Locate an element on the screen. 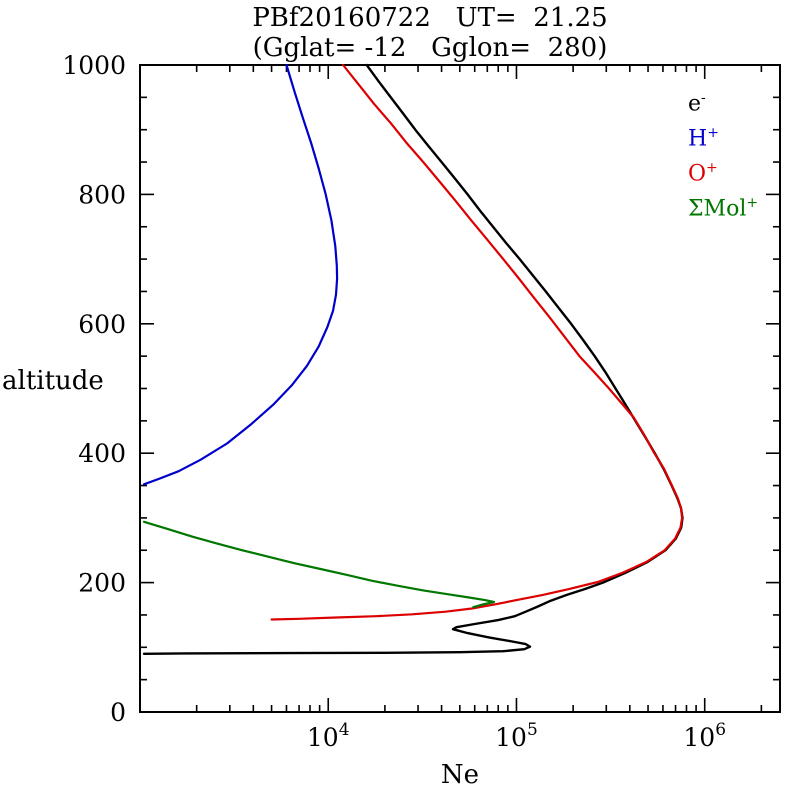 The width and height of the screenshot is (792, 796). legend-label: H is located at coordinates (698, 139).